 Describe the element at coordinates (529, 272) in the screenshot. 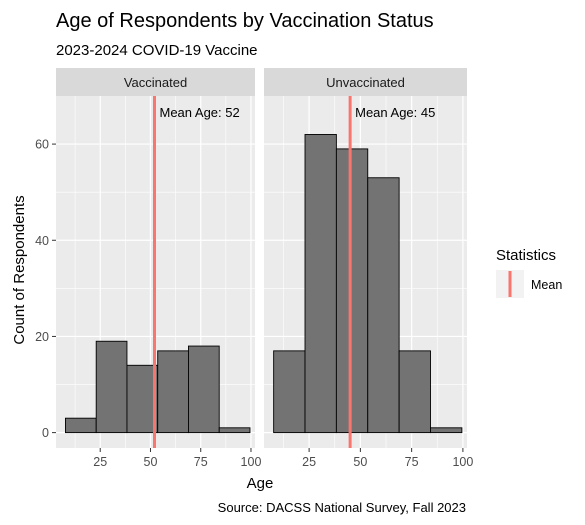

I see `legend: Statistics Mean` at that location.